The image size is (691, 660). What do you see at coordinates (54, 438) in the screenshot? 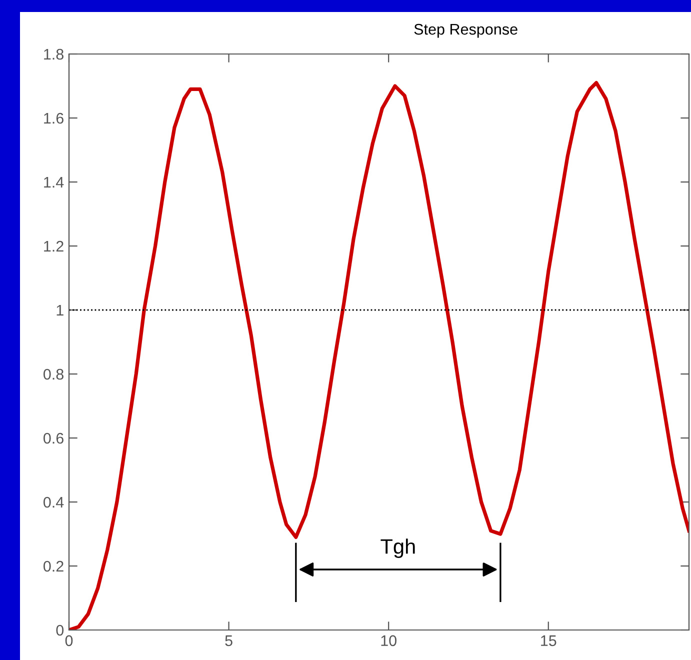
I see `y-tick-label: 0.6` at bounding box center [54, 438].